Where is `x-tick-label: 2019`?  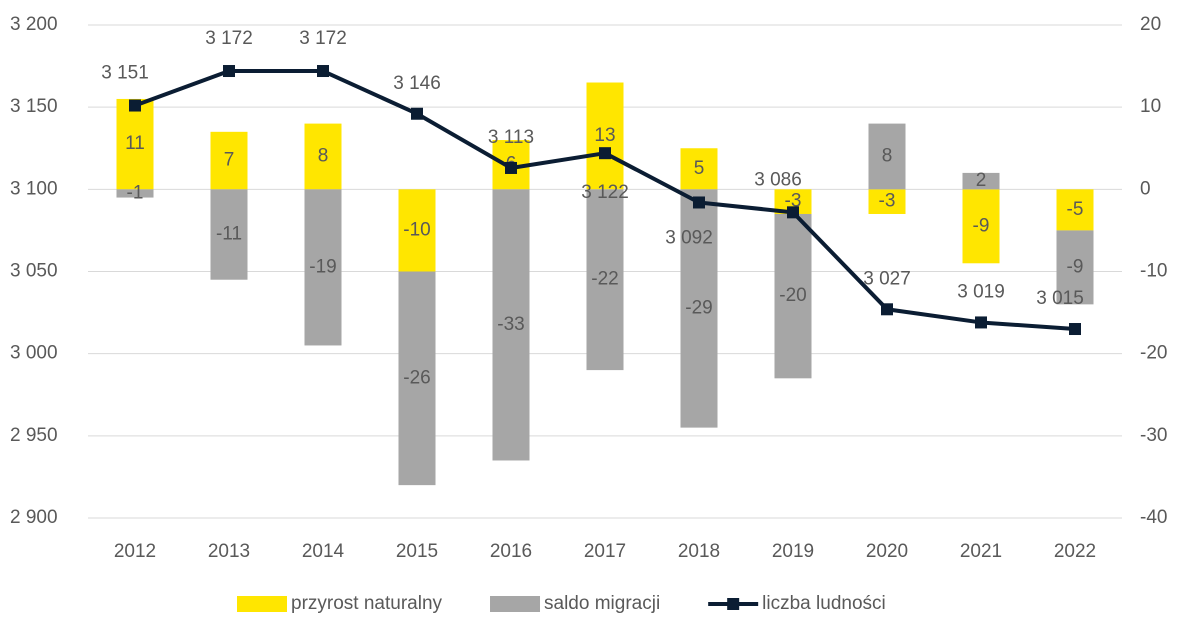 x-tick-label: 2019 is located at coordinates (793, 551).